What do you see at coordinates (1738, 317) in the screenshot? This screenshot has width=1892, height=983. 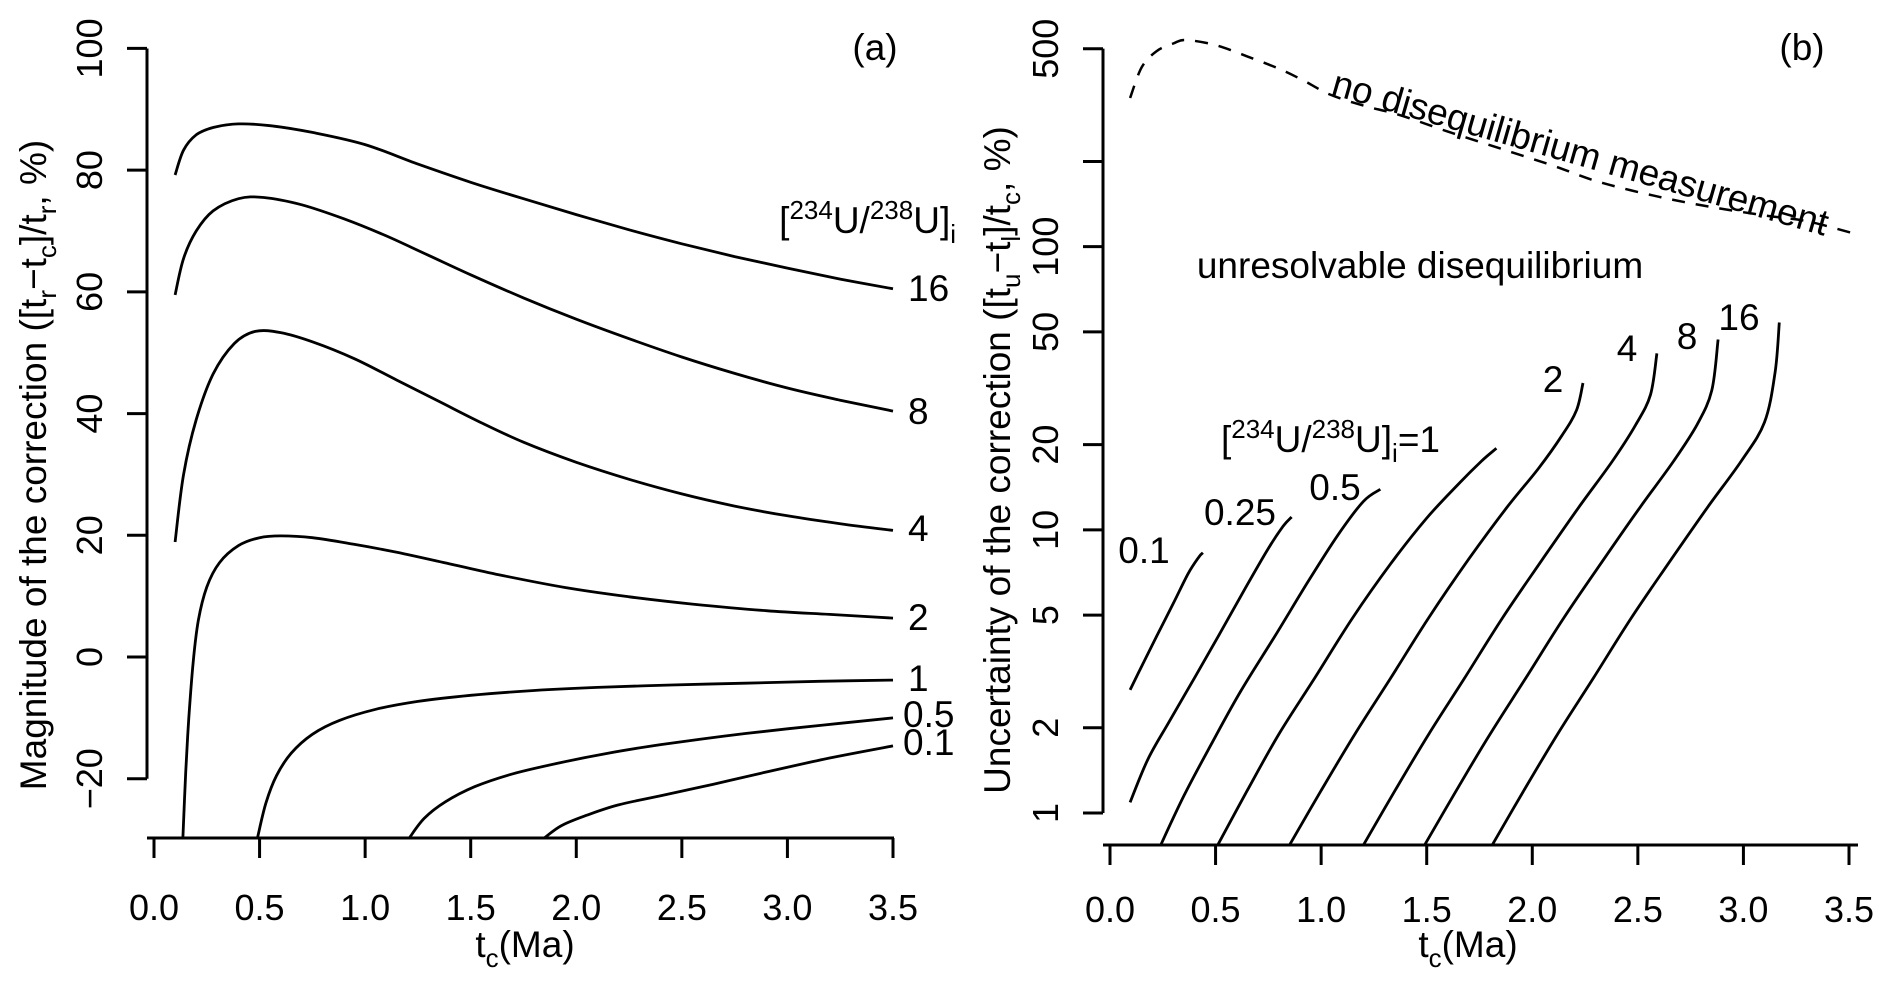 I see `panel-b-curve-label-16: 16` at bounding box center [1738, 317].